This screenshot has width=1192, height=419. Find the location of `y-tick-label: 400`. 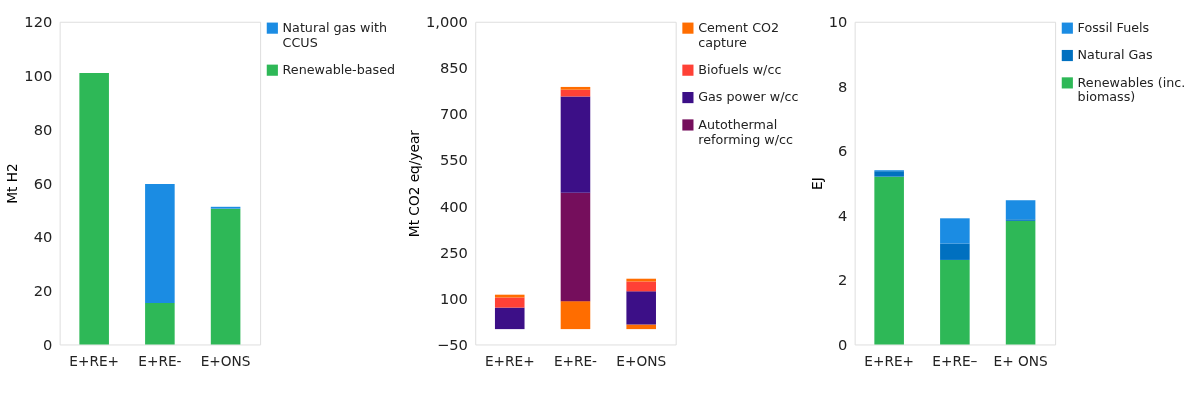

y-tick-label: 400 is located at coordinates (453, 206).